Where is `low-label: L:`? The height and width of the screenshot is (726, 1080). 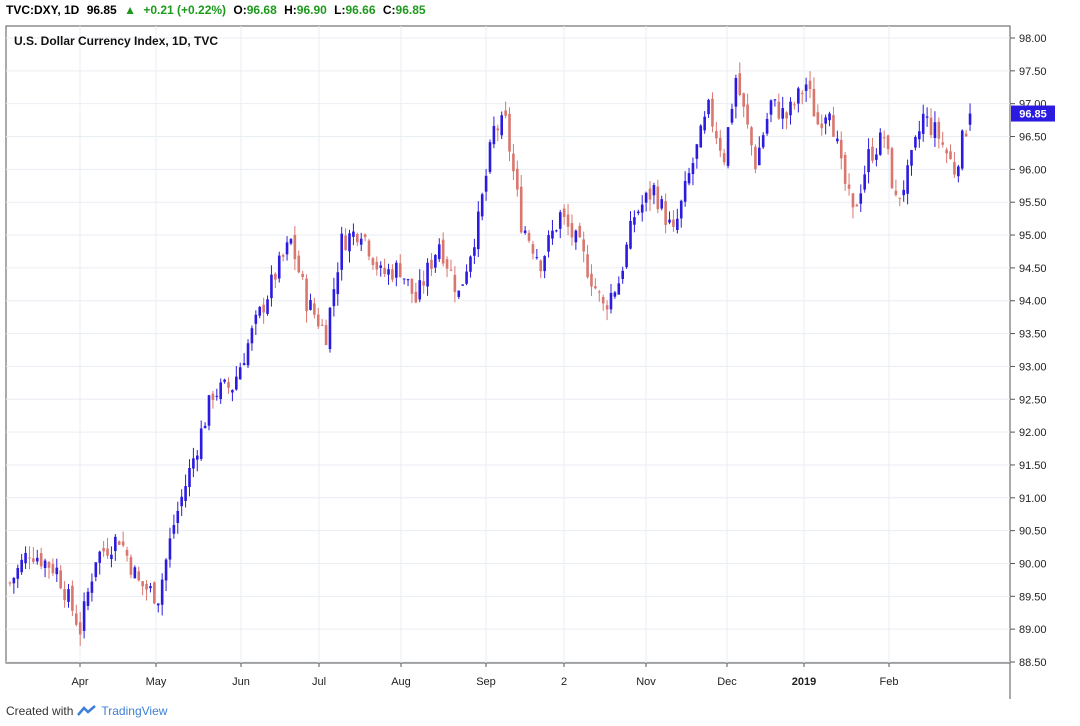
low-label: L: is located at coordinates (340, 10).